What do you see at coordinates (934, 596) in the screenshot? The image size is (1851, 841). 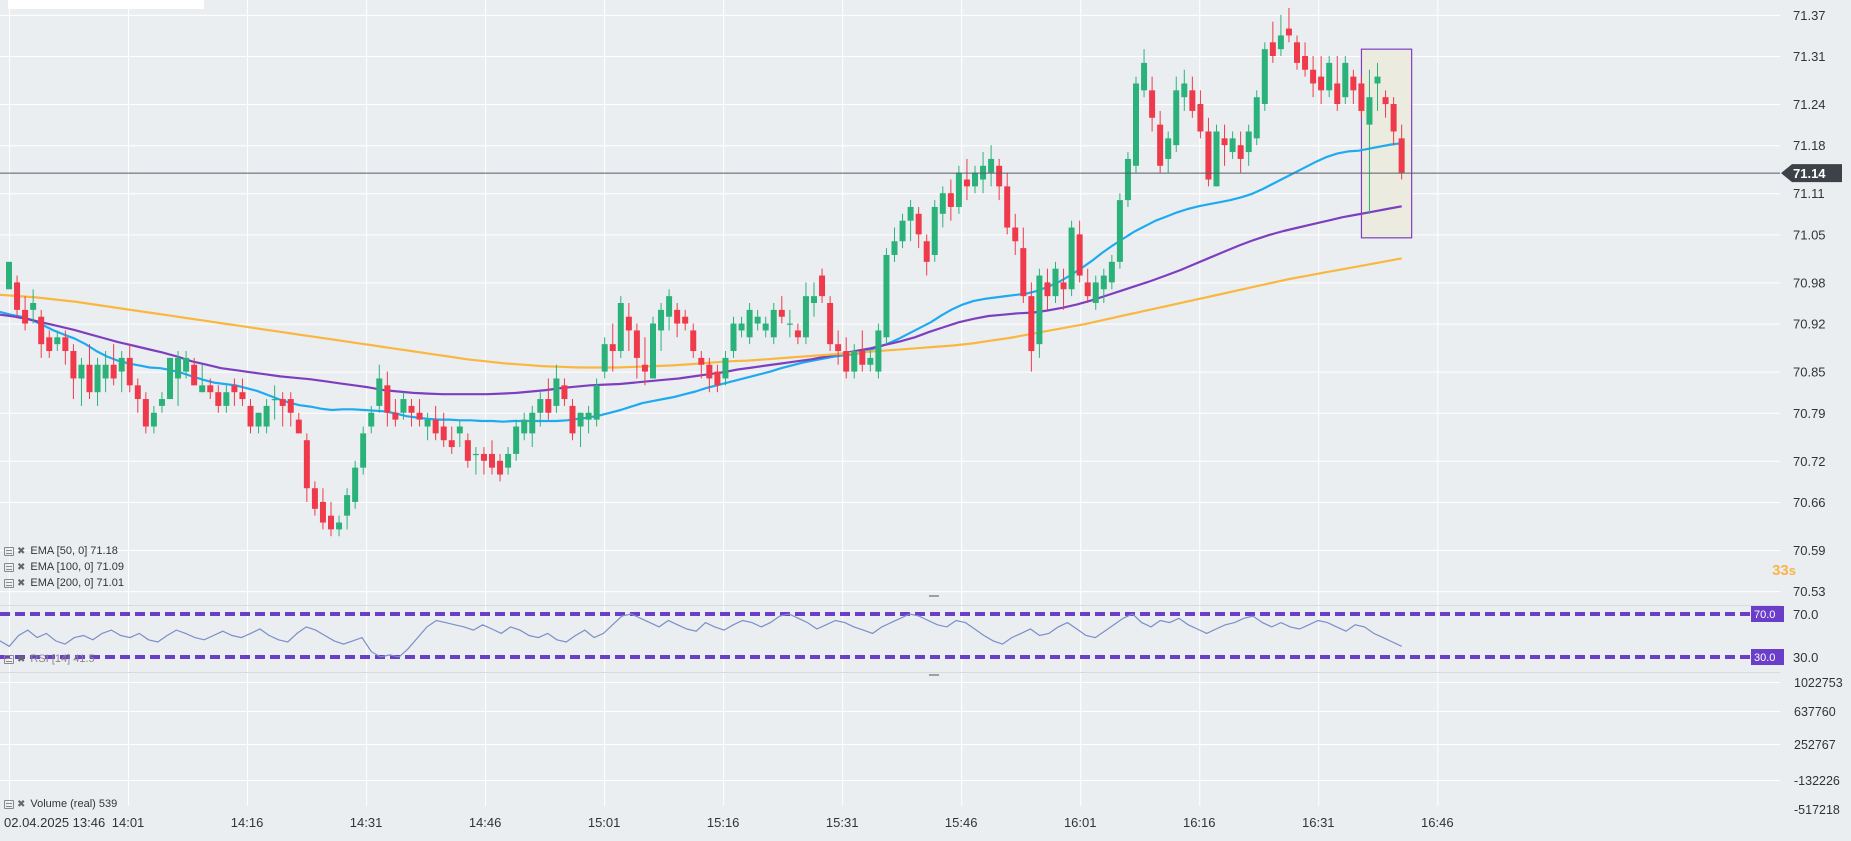 I see `pane-resize-handle` at bounding box center [934, 596].